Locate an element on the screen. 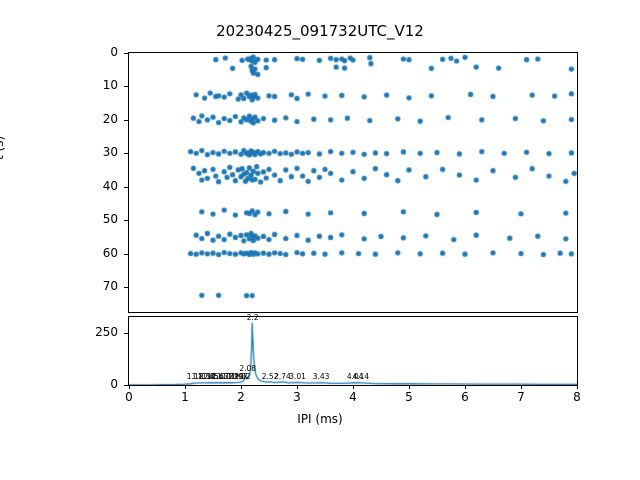 This screenshot has height=480, width=640. x-axis-tick-label: 3 is located at coordinates (297, 397).